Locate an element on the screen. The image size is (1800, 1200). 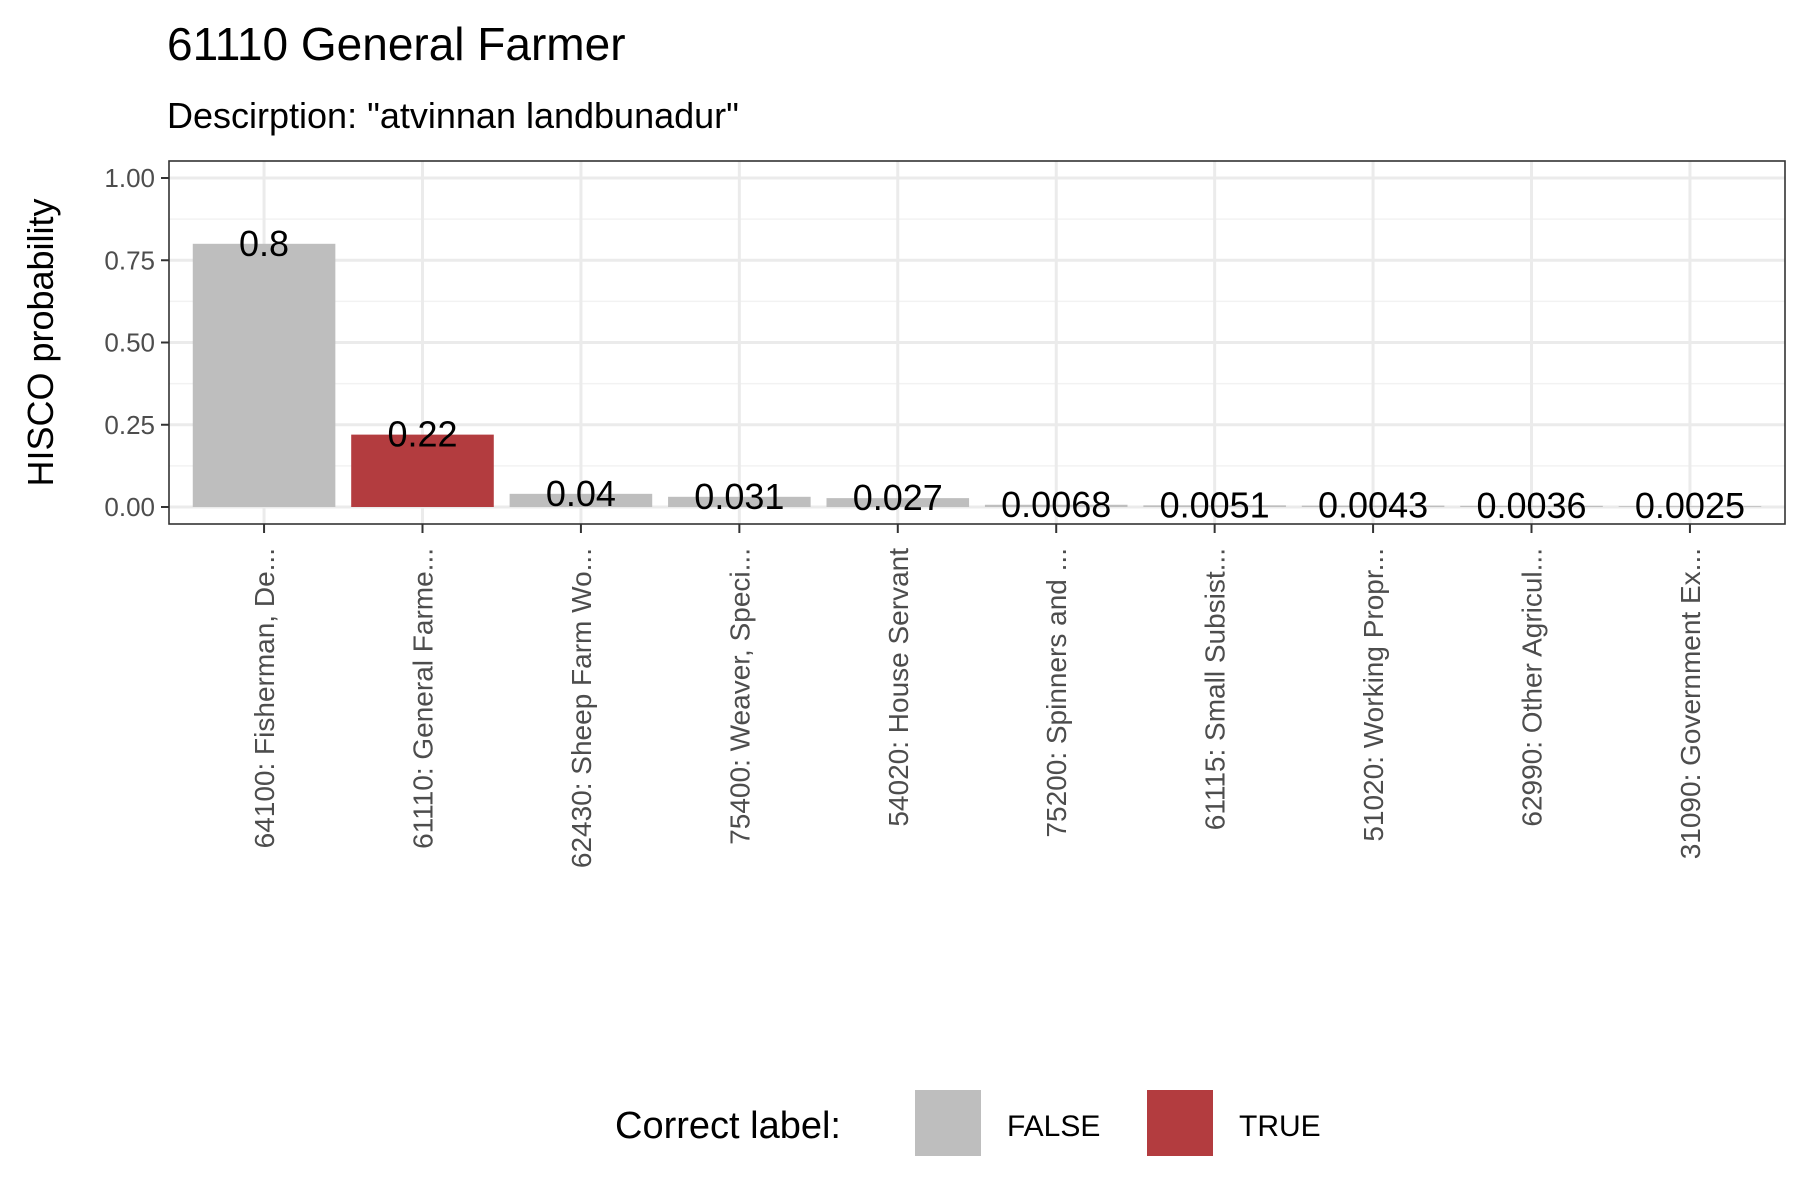
legend-key-false is located at coordinates (948, 1123).